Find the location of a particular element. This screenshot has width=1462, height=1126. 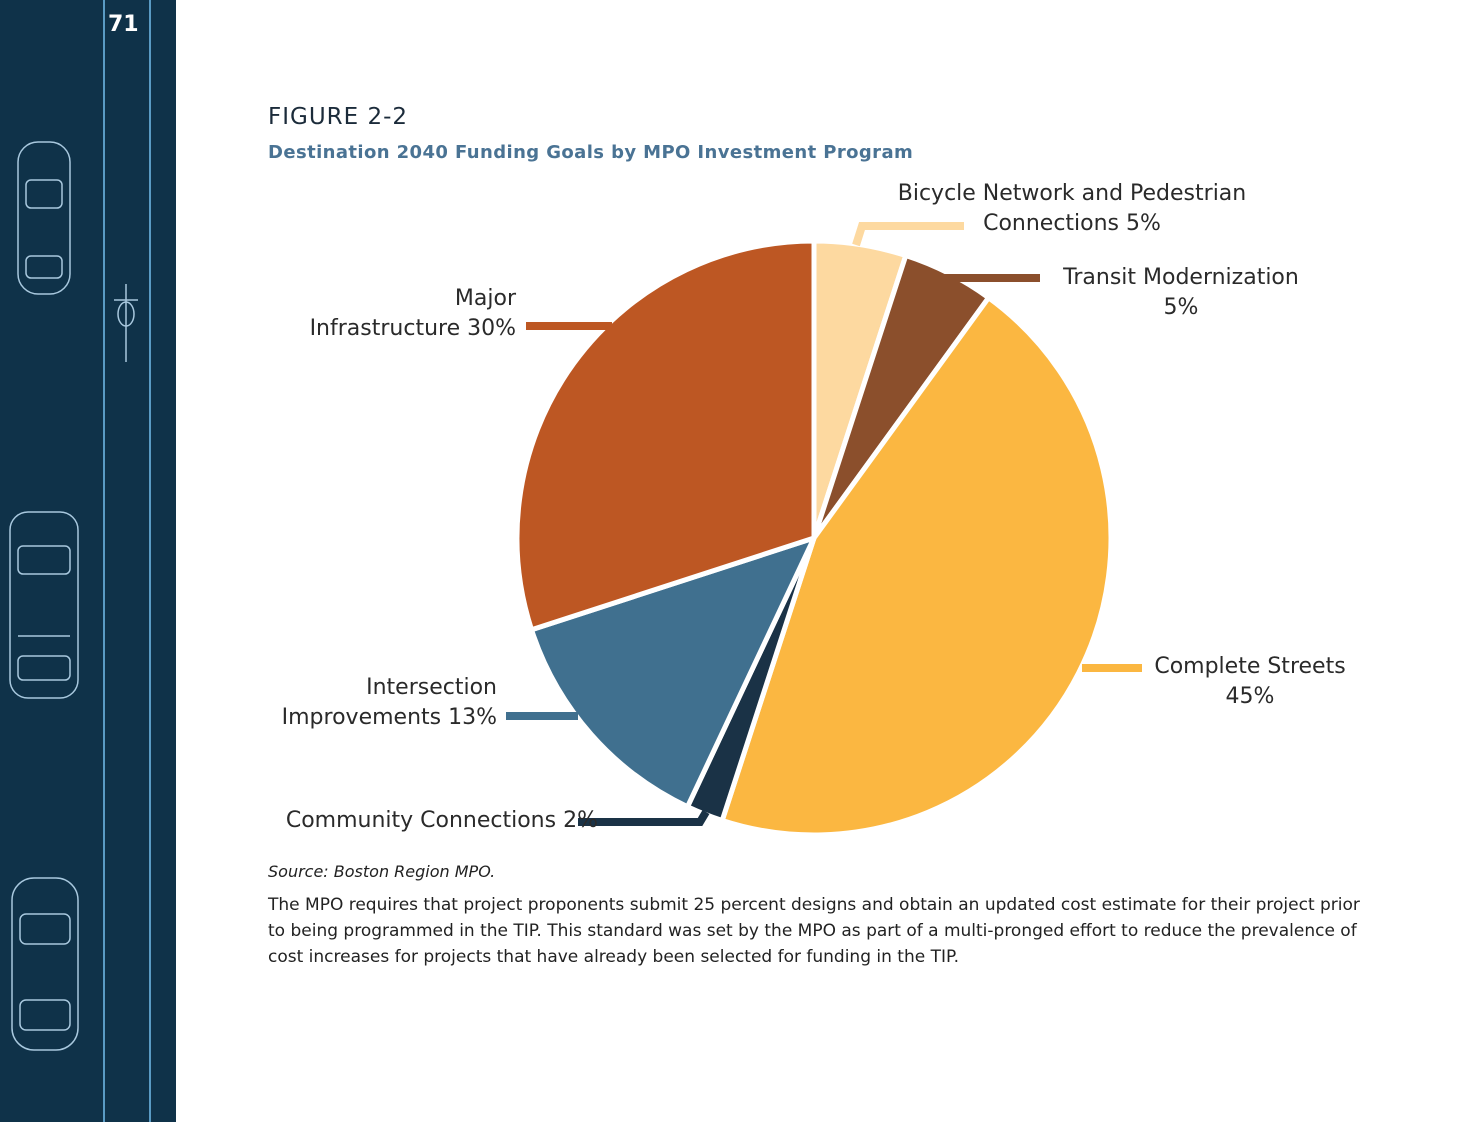

sidebar-road-illustration: 71 is located at coordinates (88, 561).